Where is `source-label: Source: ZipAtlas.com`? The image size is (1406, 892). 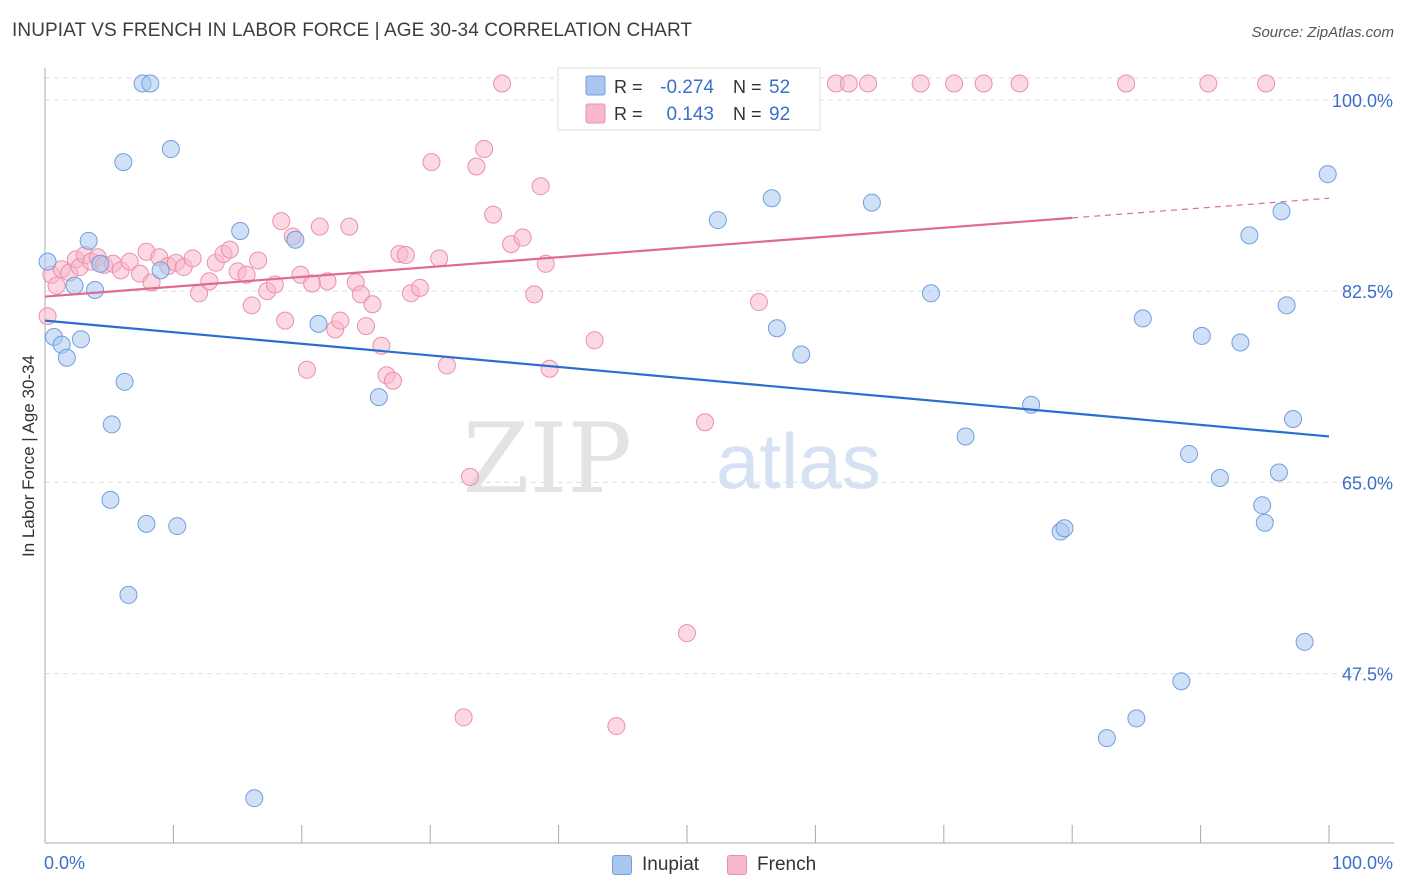 source-label: Source: ZipAtlas.com is located at coordinates (1322, 32).